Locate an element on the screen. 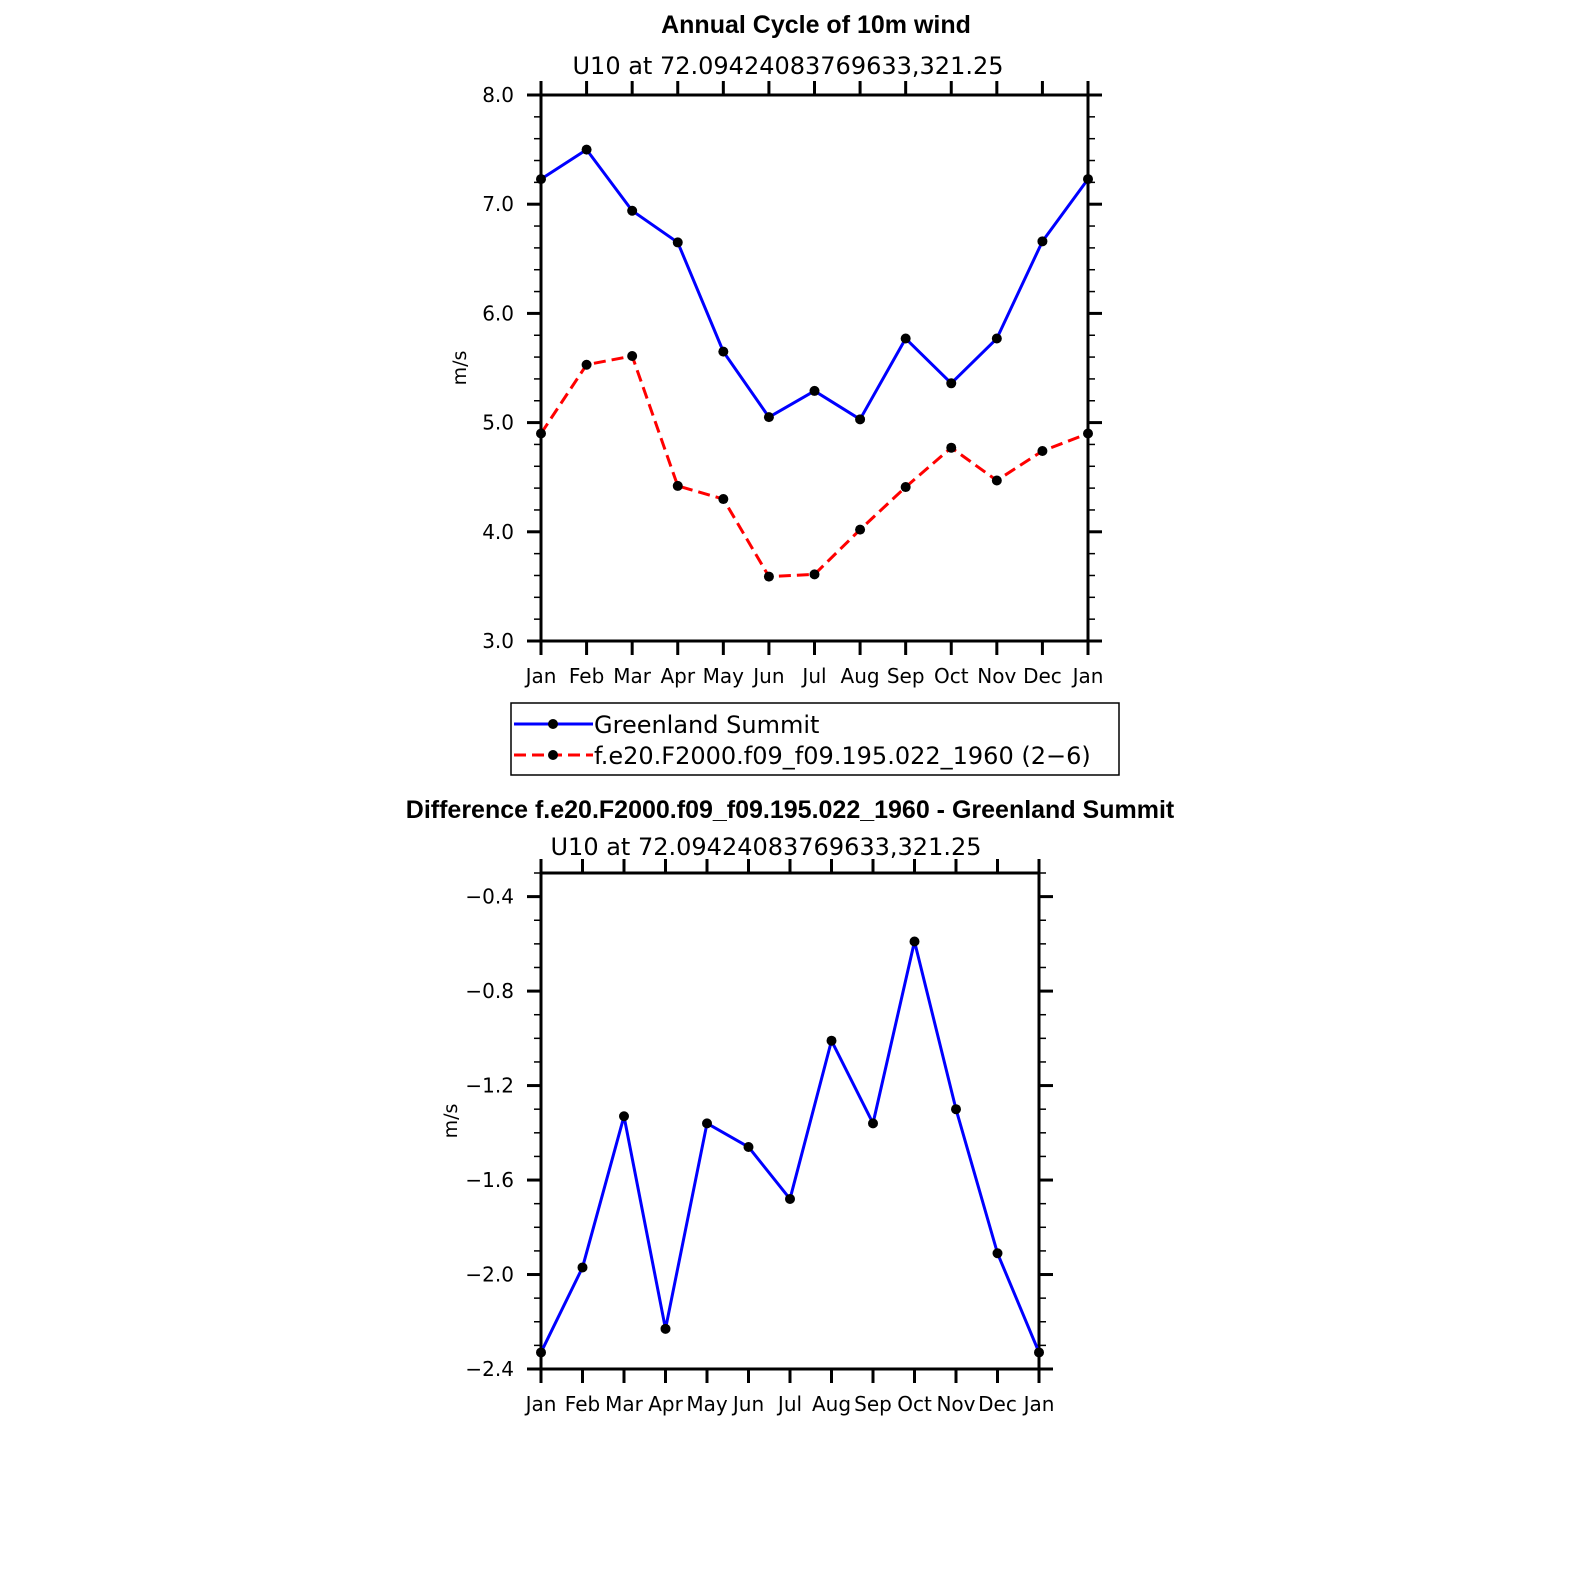  legend-box is located at coordinates (815, 739).